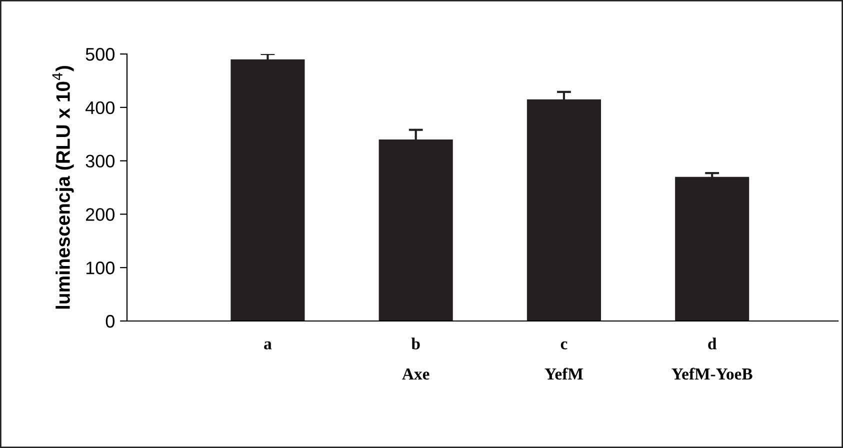 The width and height of the screenshot is (843, 448). What do you see at coordinates (100, 54) in the screenshot?
I see `y-tick-label: 500` at bounding box center [100, 54].